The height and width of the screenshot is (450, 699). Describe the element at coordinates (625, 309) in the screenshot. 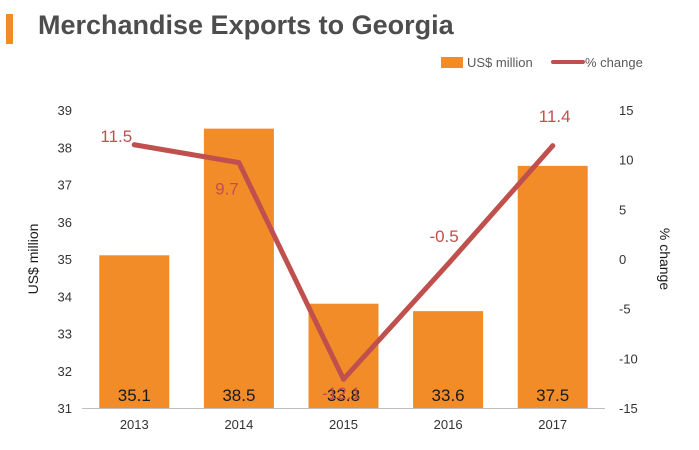

I see `y2-tick-label: -5` at that location.